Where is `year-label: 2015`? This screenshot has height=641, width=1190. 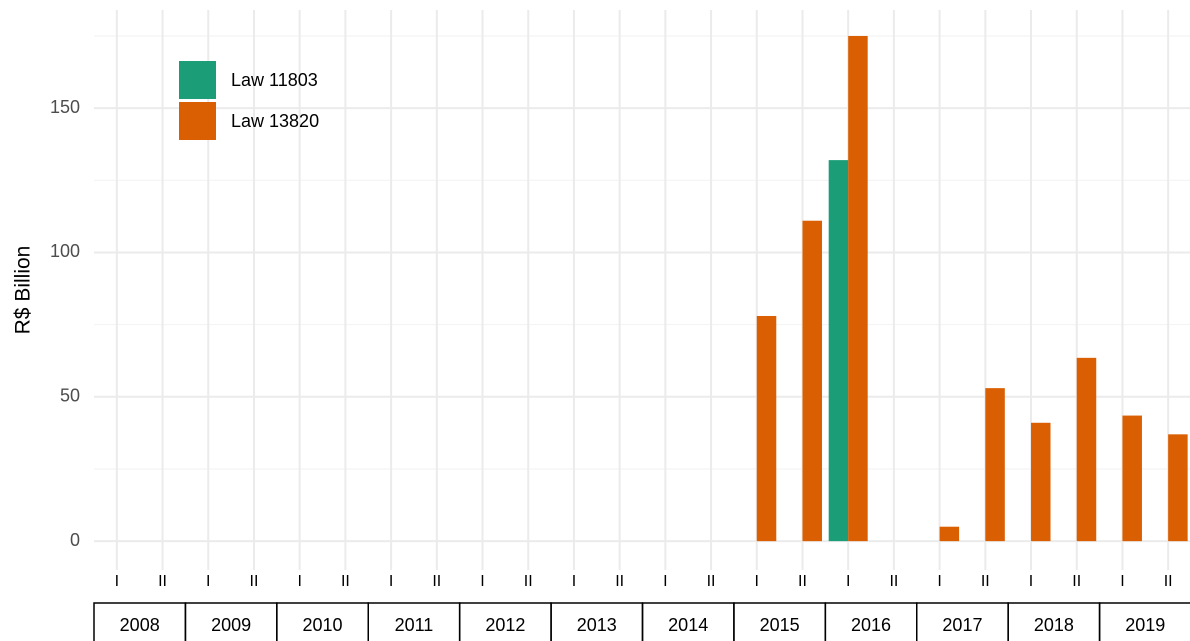 year-label: 2015 is located at coordinates (780, 625).